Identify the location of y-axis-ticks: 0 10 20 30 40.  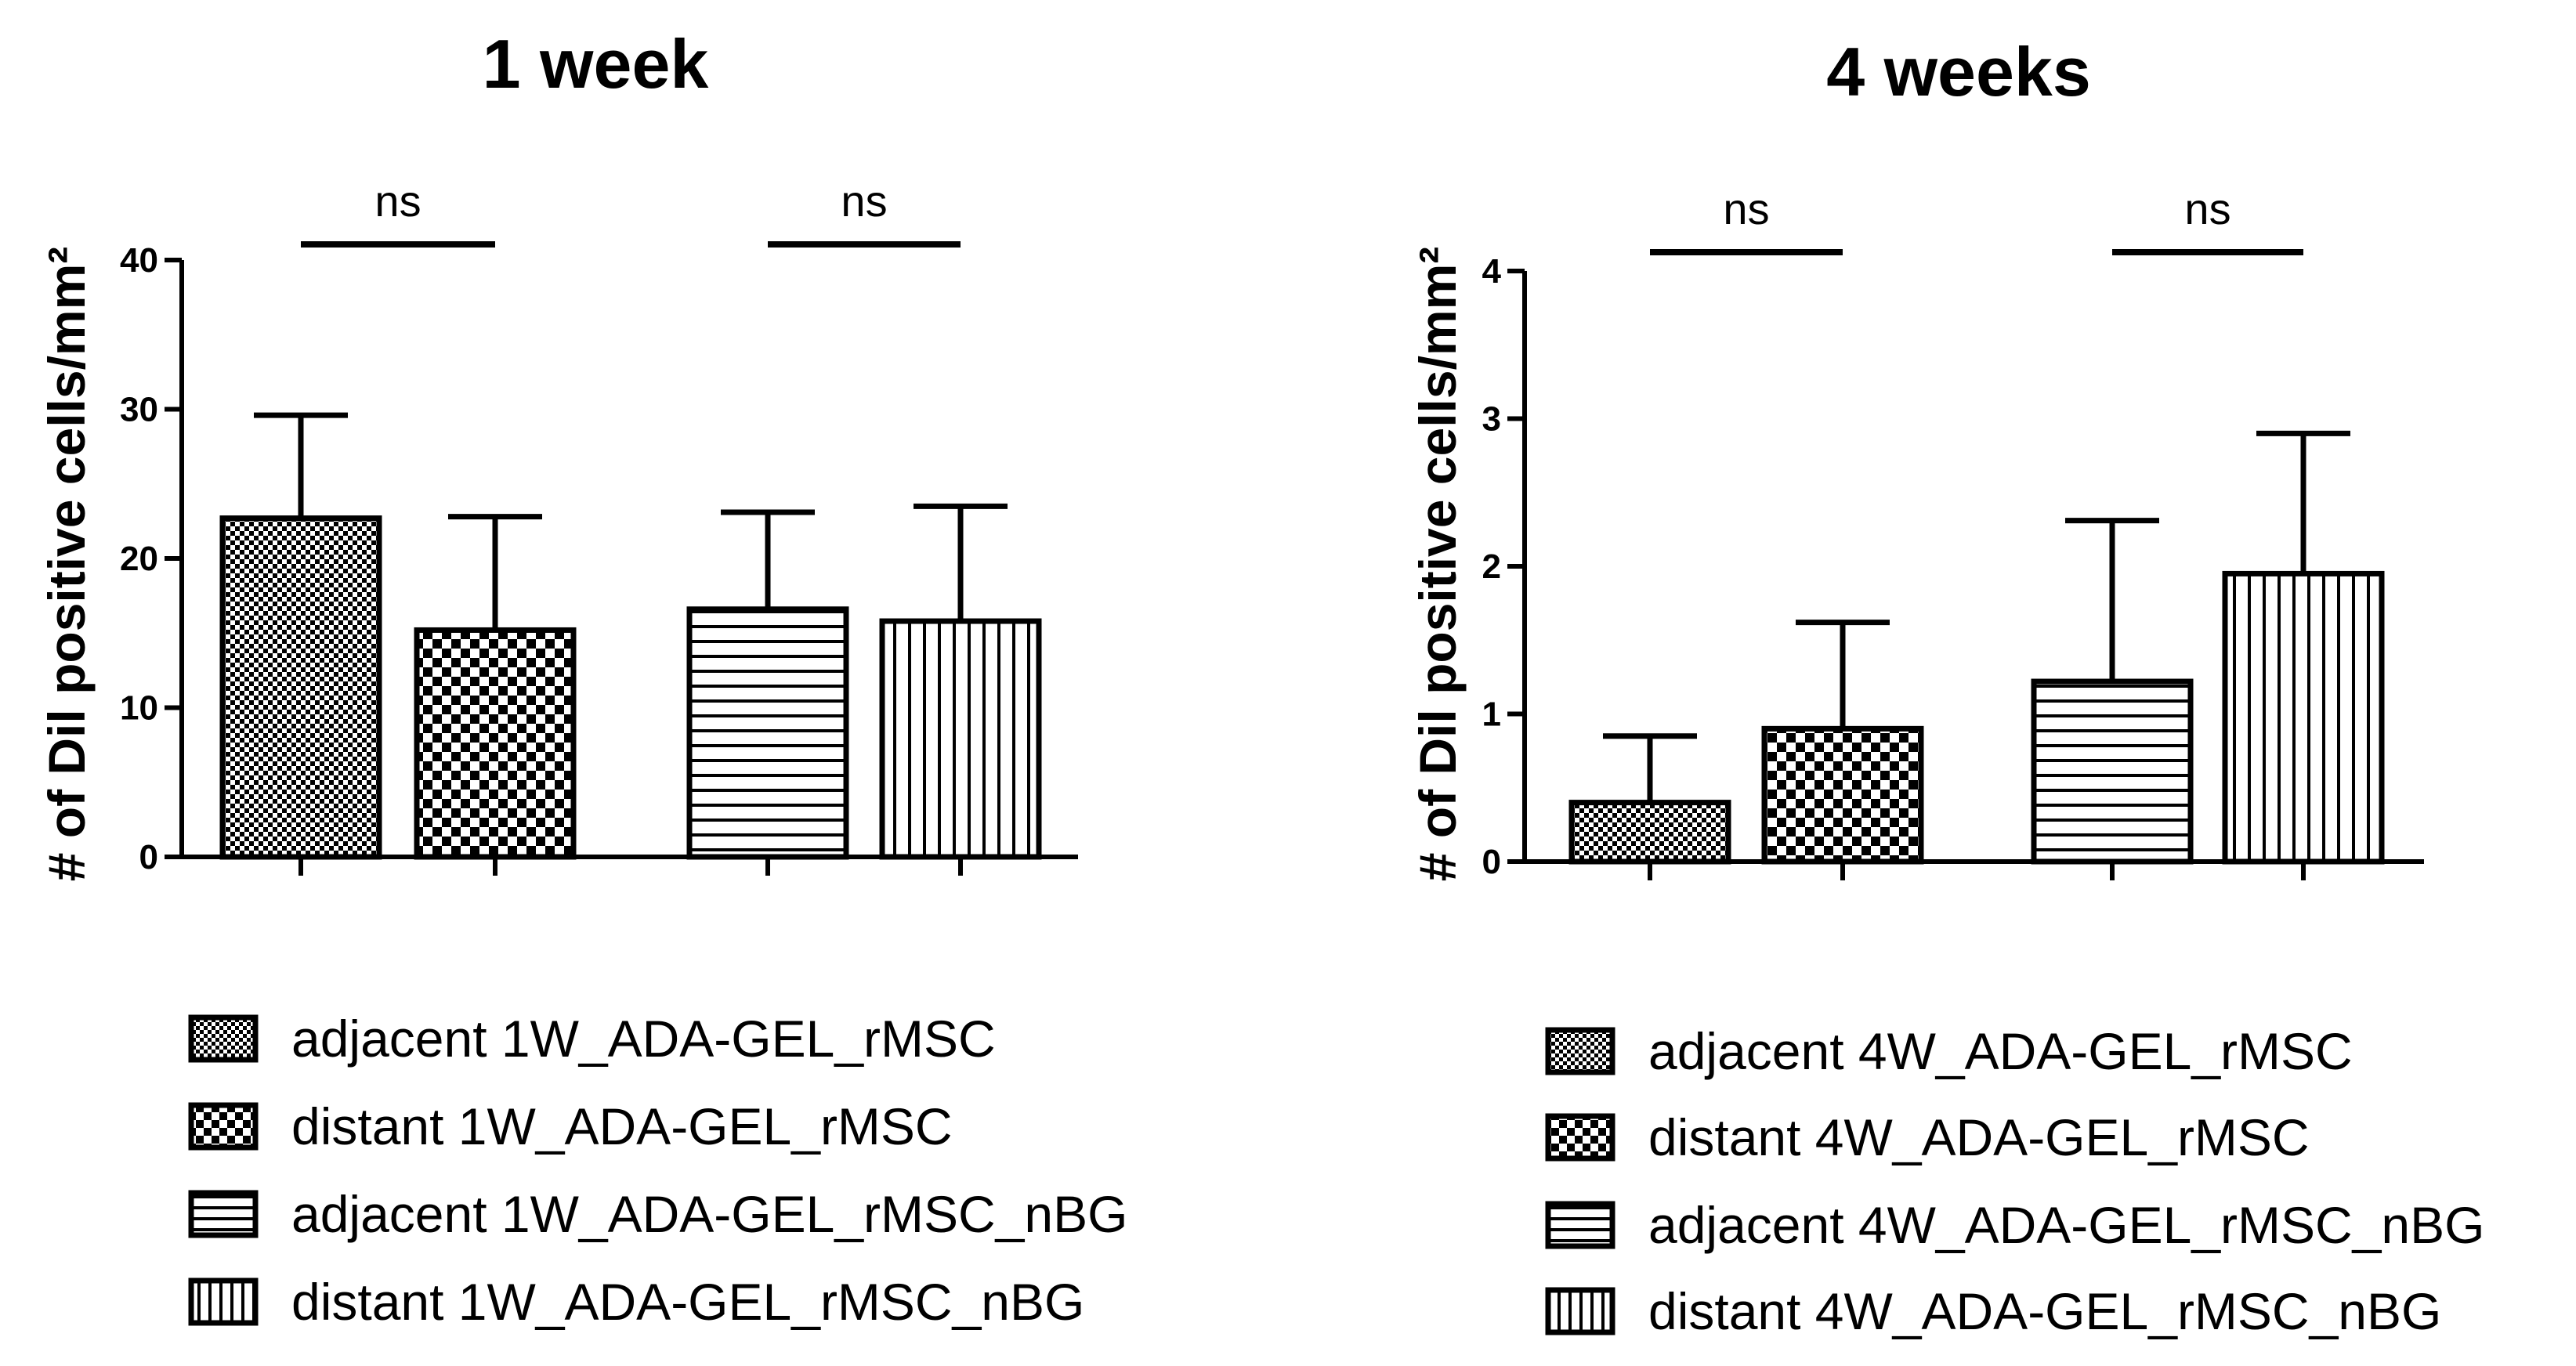
(151, 558).